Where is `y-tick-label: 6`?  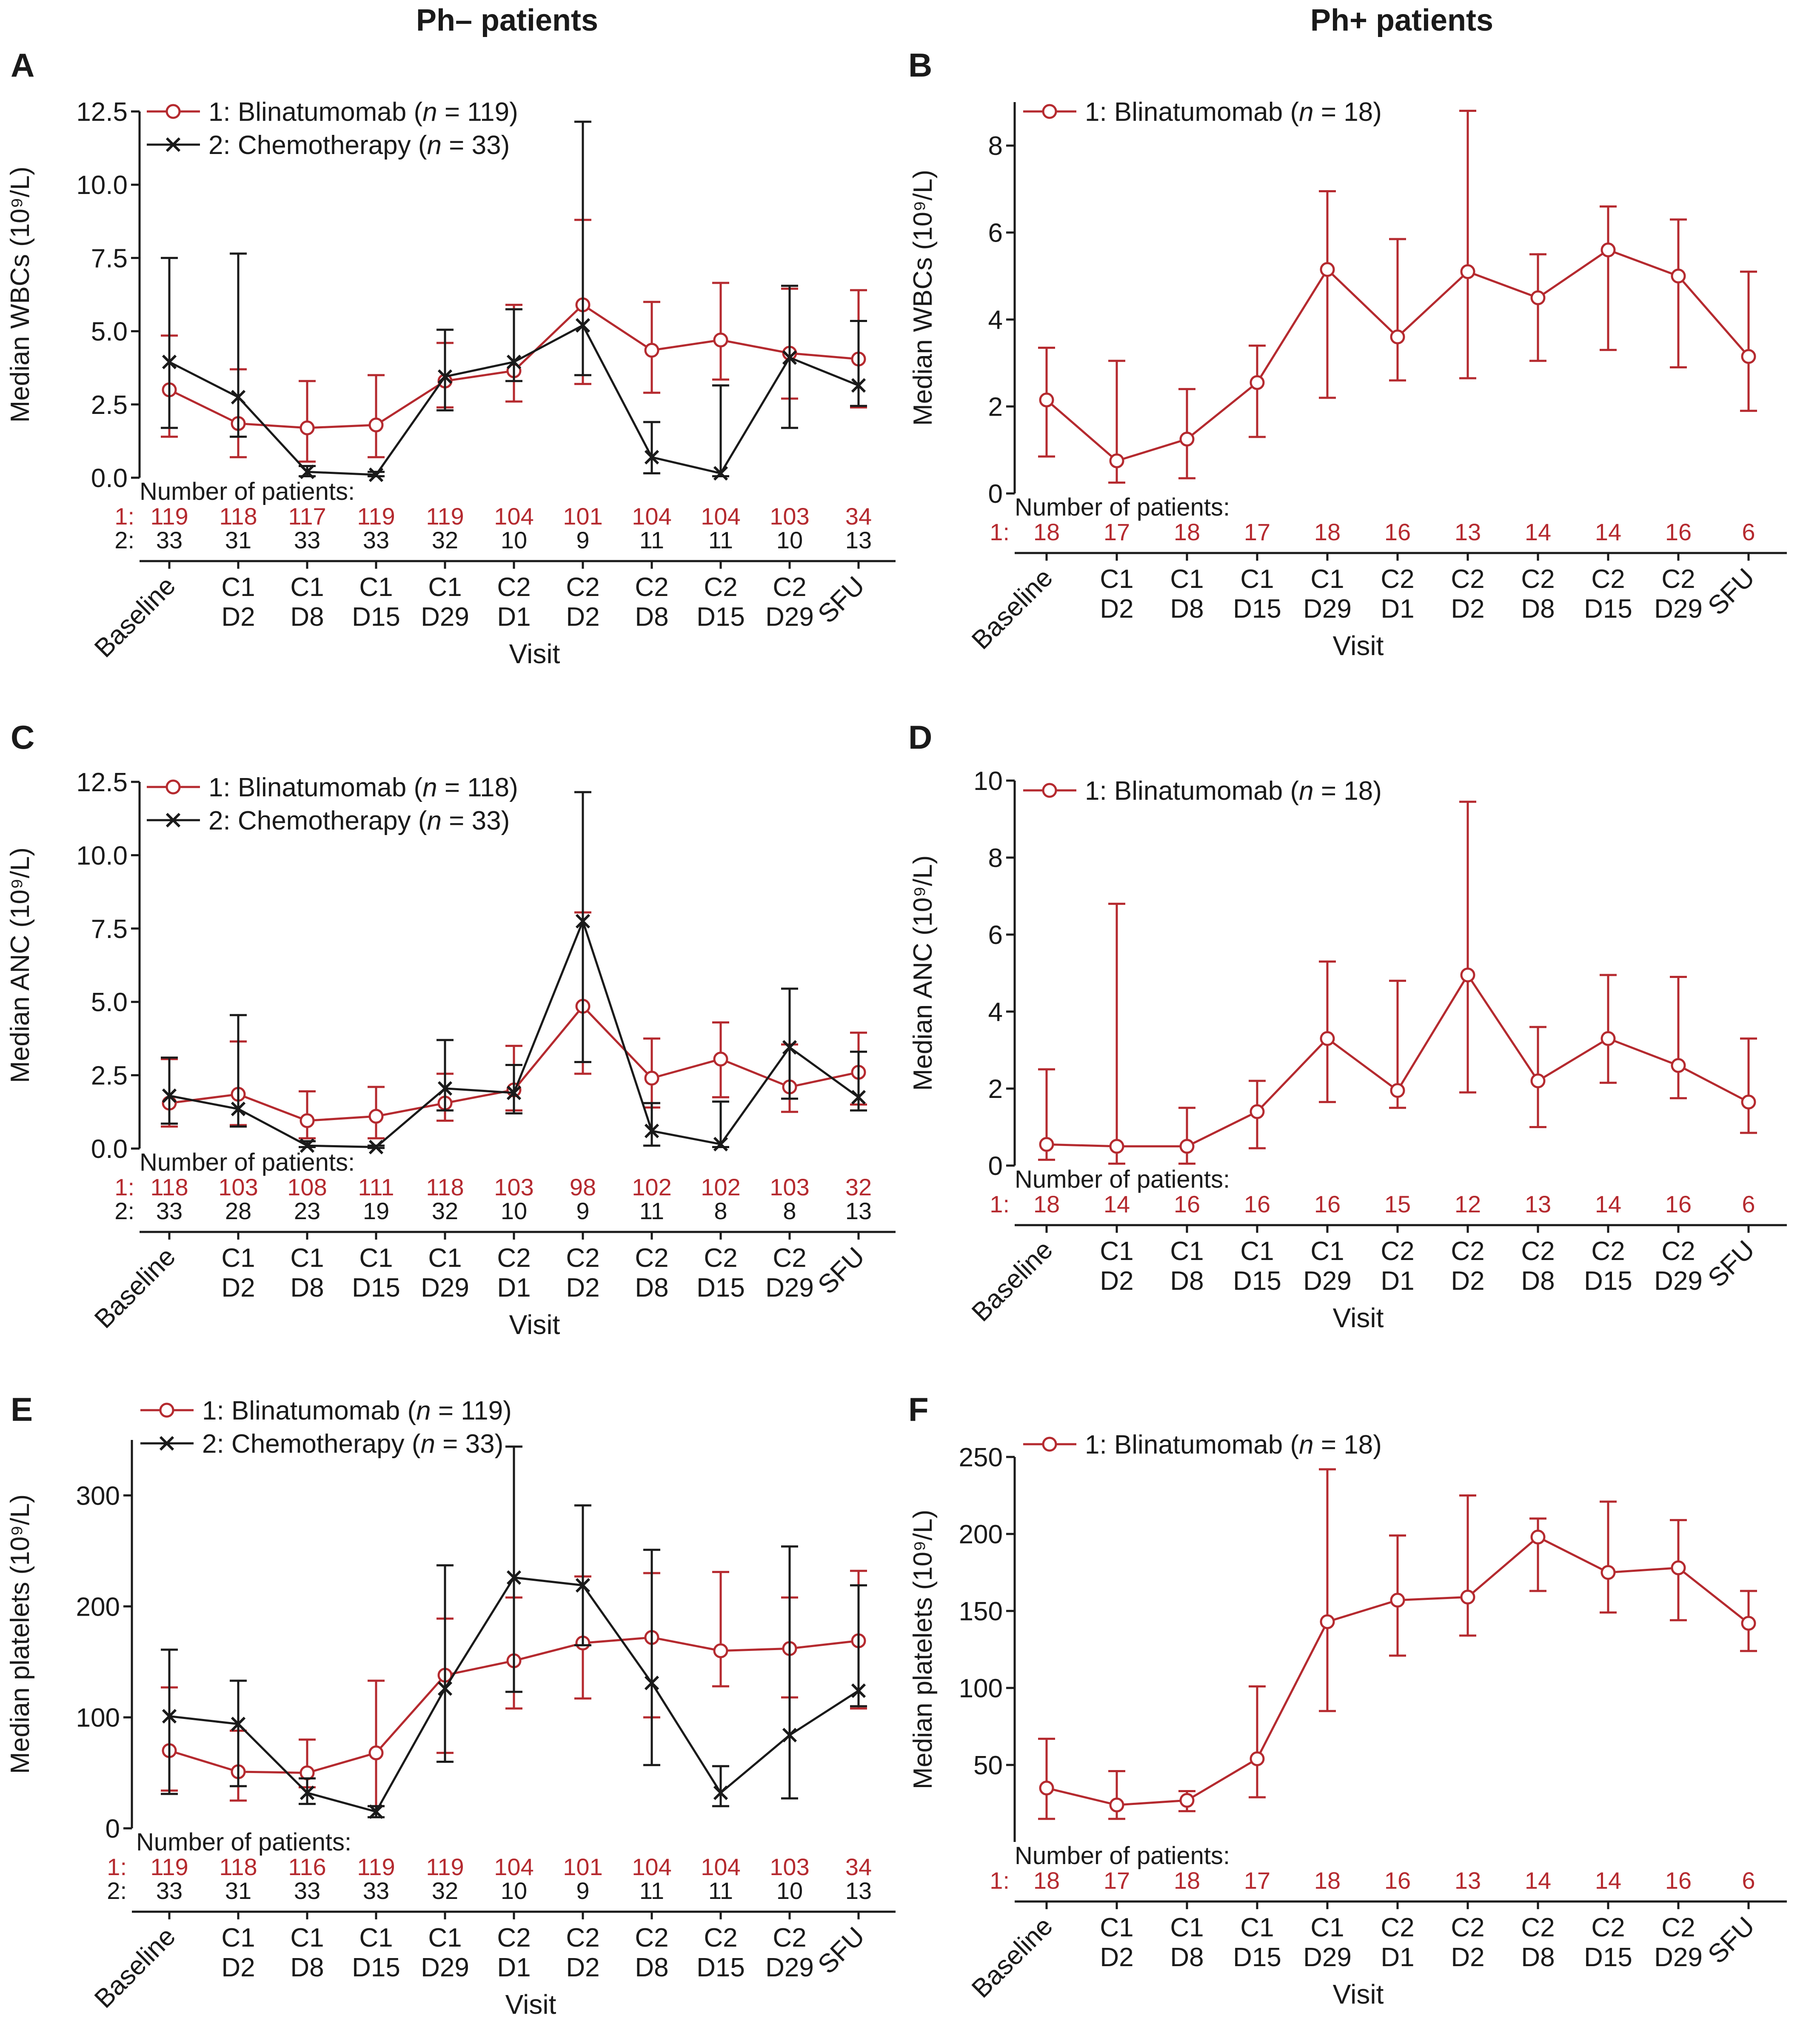 y-tick-label: 6 is located at coordinates (996, 935).